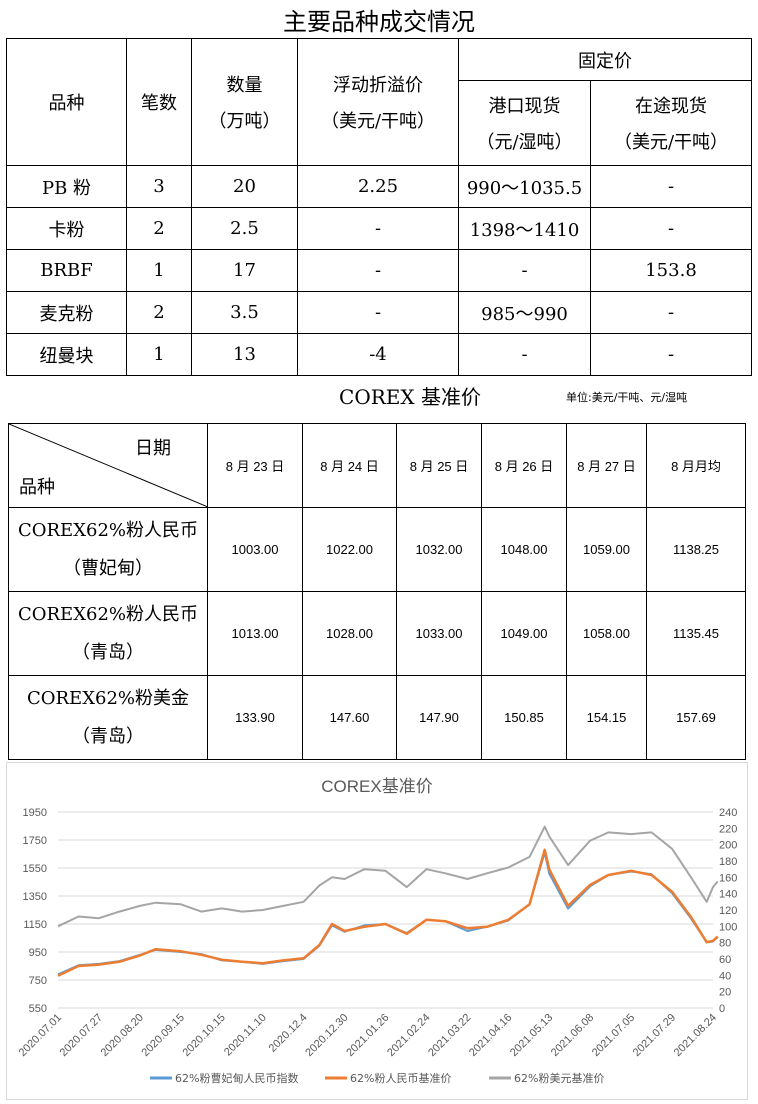  What do you see at coordinates (439, 465) in the screenshot?
I see `date-header: 8 月 25 日` at bounding box center [439, 465].